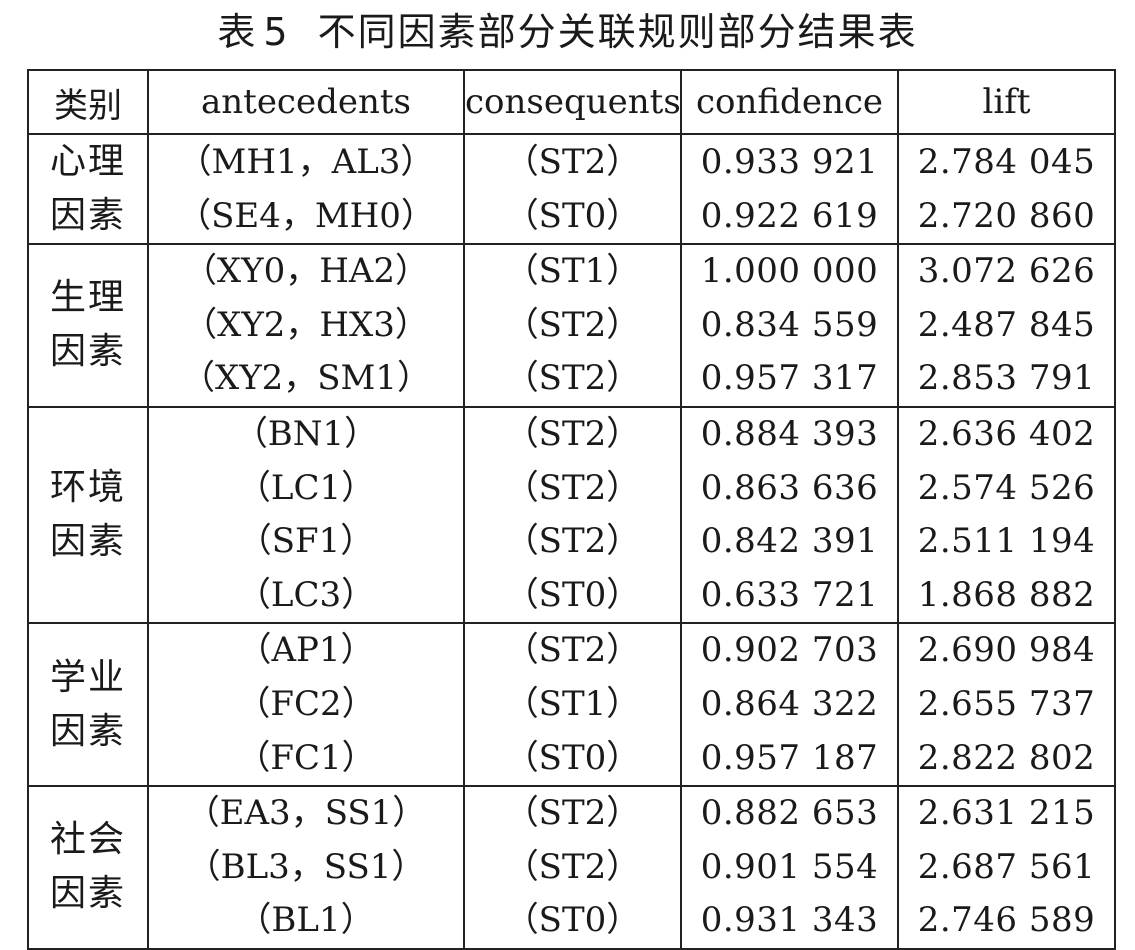  What do you see at coordinates (789, 380) in the screenshot?
I see `confidence-cell: 0.957 317` at bounding box center [789, 380].